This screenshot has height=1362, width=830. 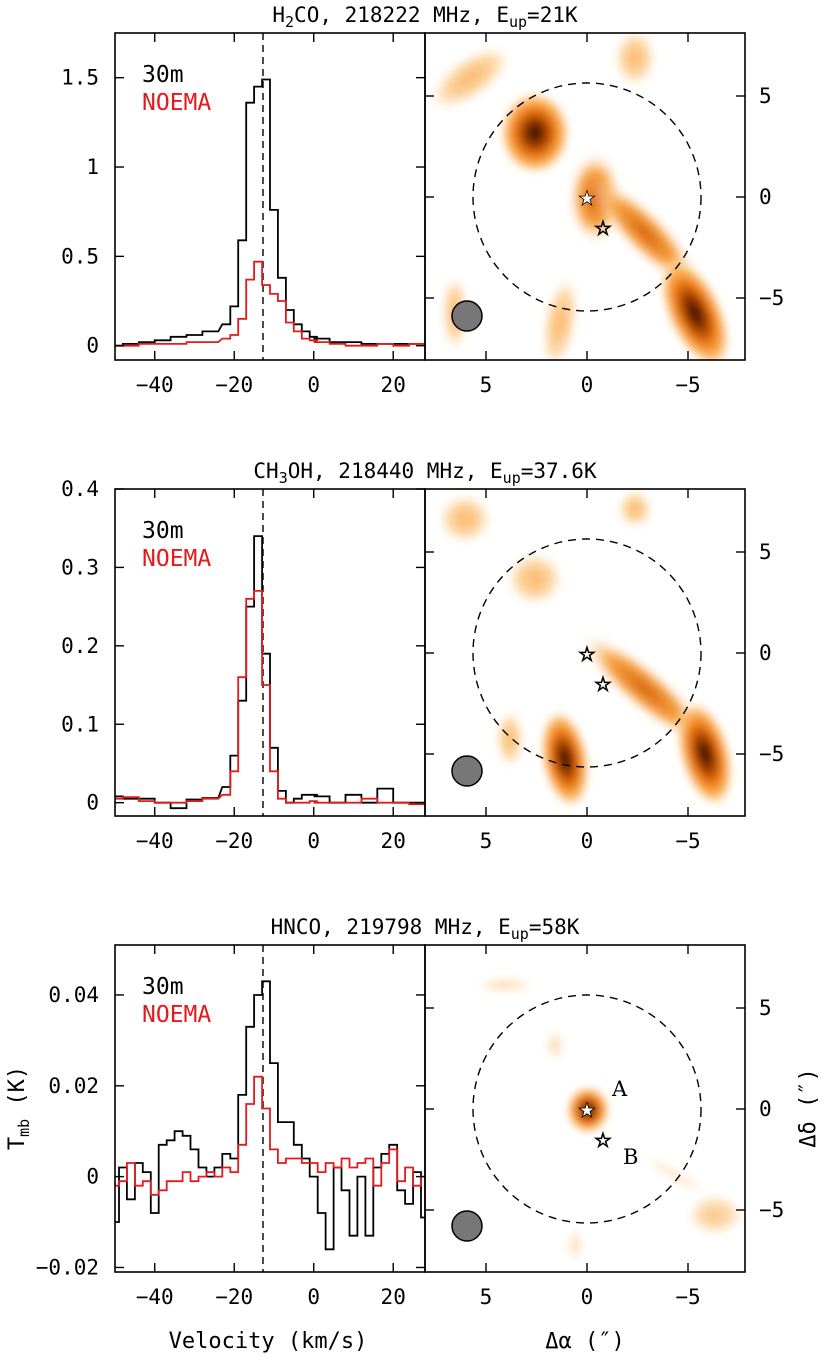 I want to click on source-a-star-h2co: ★, so click(x=587, y=198).